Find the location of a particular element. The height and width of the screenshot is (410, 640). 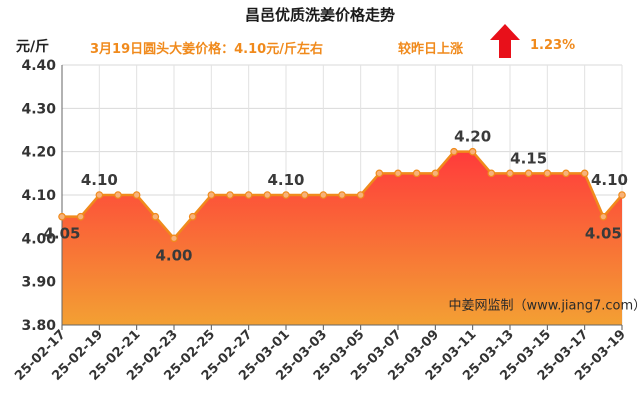

x-tick-label: 25-02-17 is located at coordinates (40, 355).